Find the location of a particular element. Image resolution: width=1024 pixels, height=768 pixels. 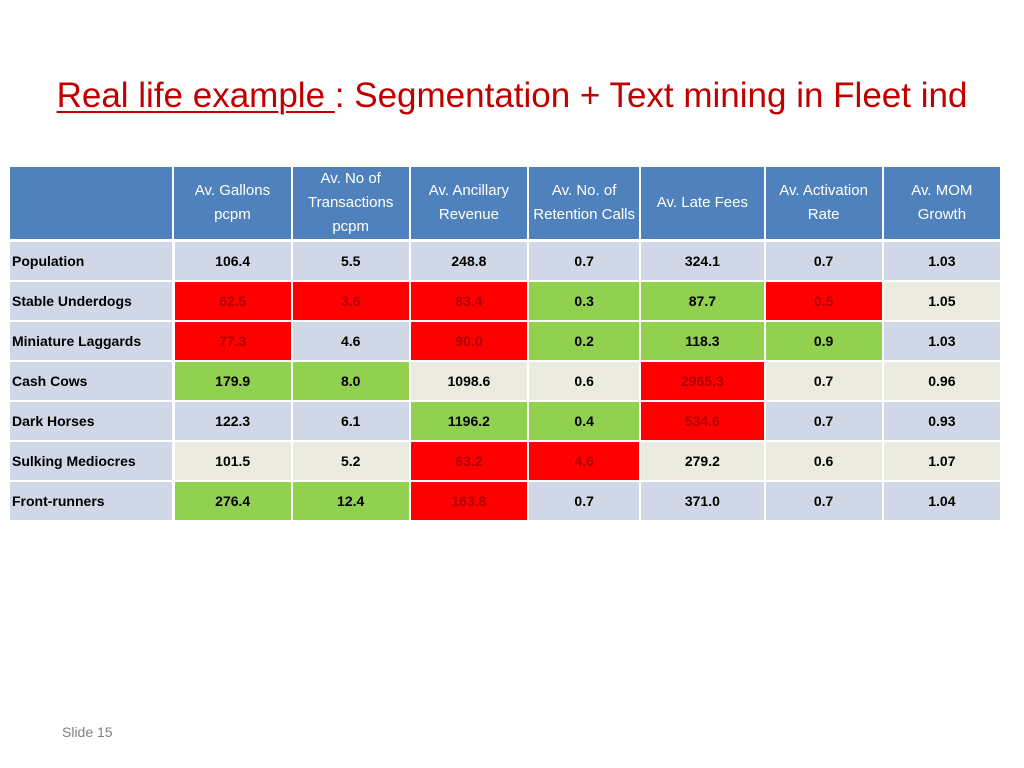

table-cell: 12.4 is located at coordinates (350, 501).